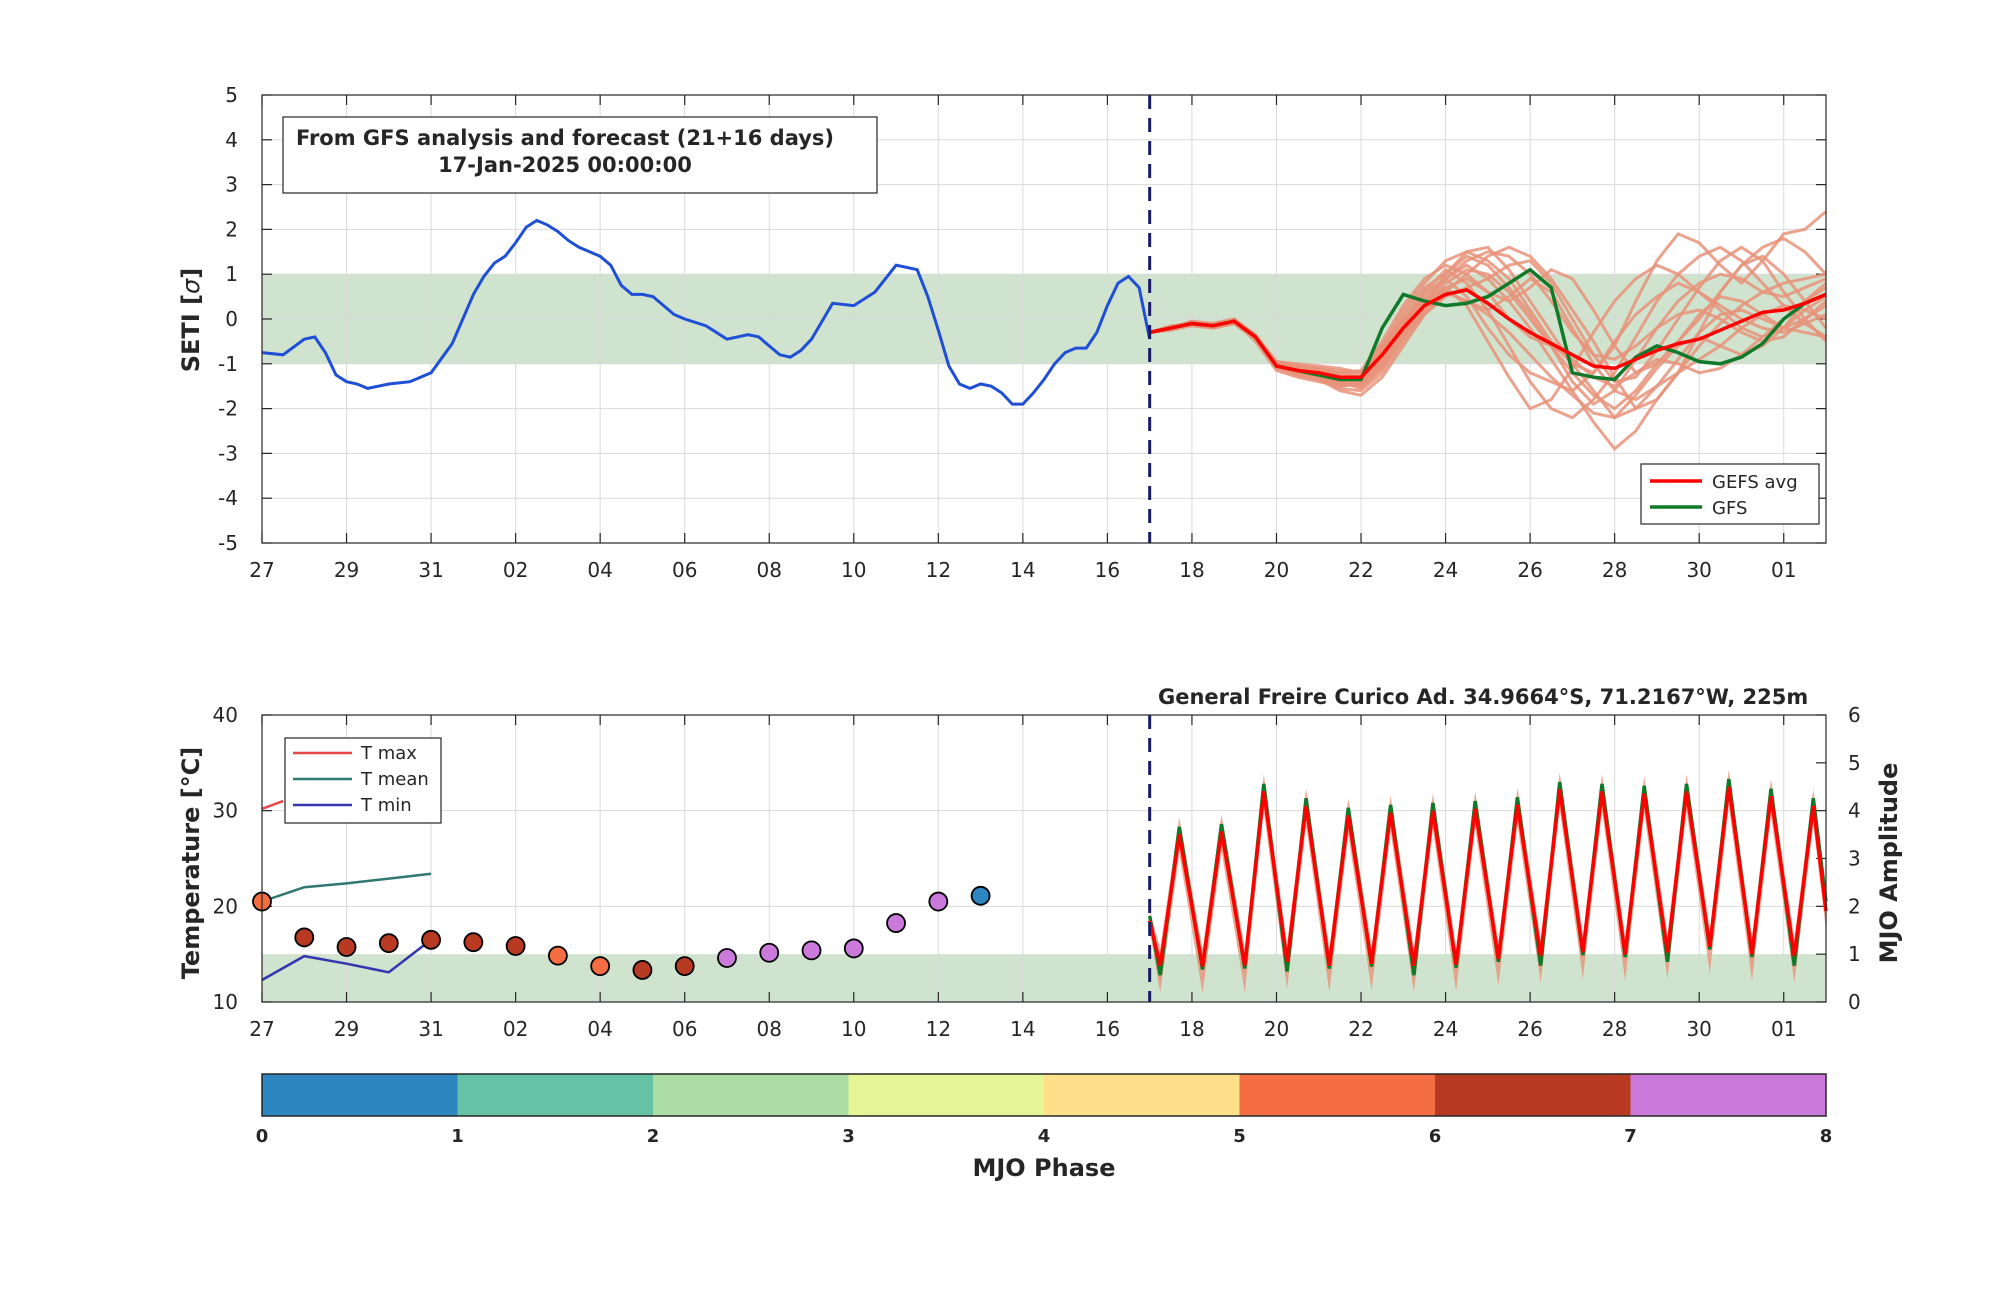  I want to click on legend-t-min-label: T min, so click(386, 805).